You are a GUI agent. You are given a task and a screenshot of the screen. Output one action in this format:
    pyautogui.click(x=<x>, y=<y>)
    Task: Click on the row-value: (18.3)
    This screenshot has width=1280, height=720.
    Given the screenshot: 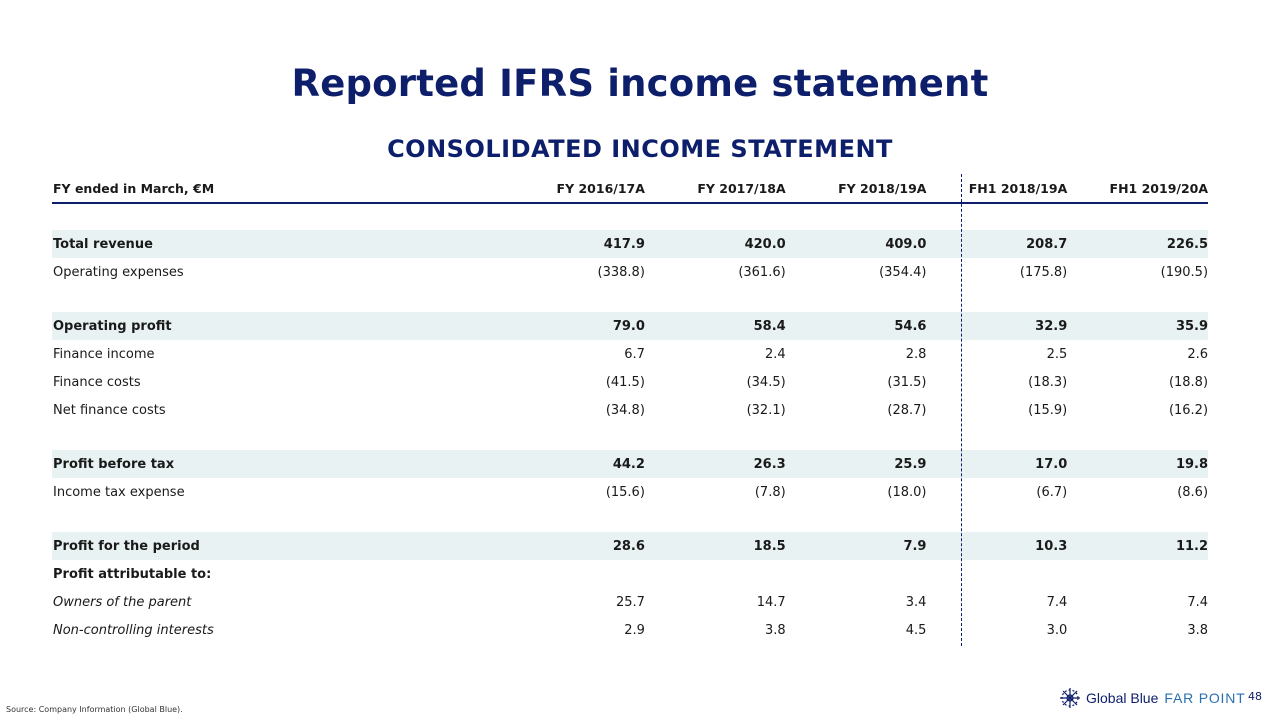 What is the action you would take?
    pyautogui.click(x=1048, y=382)
    